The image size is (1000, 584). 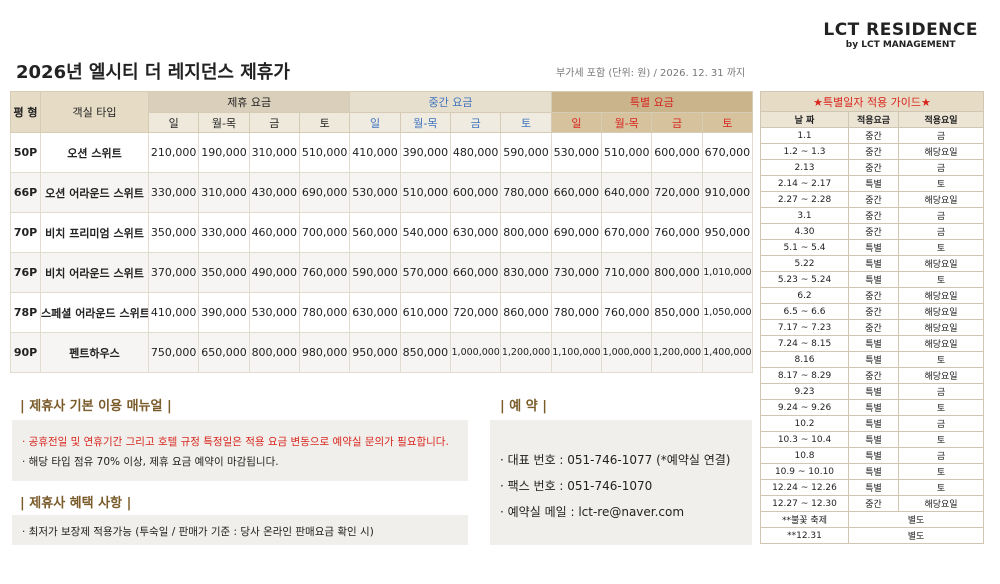 I want to click on guide-row: 5.23 ~ 5.24 특별 토, so click(x=872, y=279).